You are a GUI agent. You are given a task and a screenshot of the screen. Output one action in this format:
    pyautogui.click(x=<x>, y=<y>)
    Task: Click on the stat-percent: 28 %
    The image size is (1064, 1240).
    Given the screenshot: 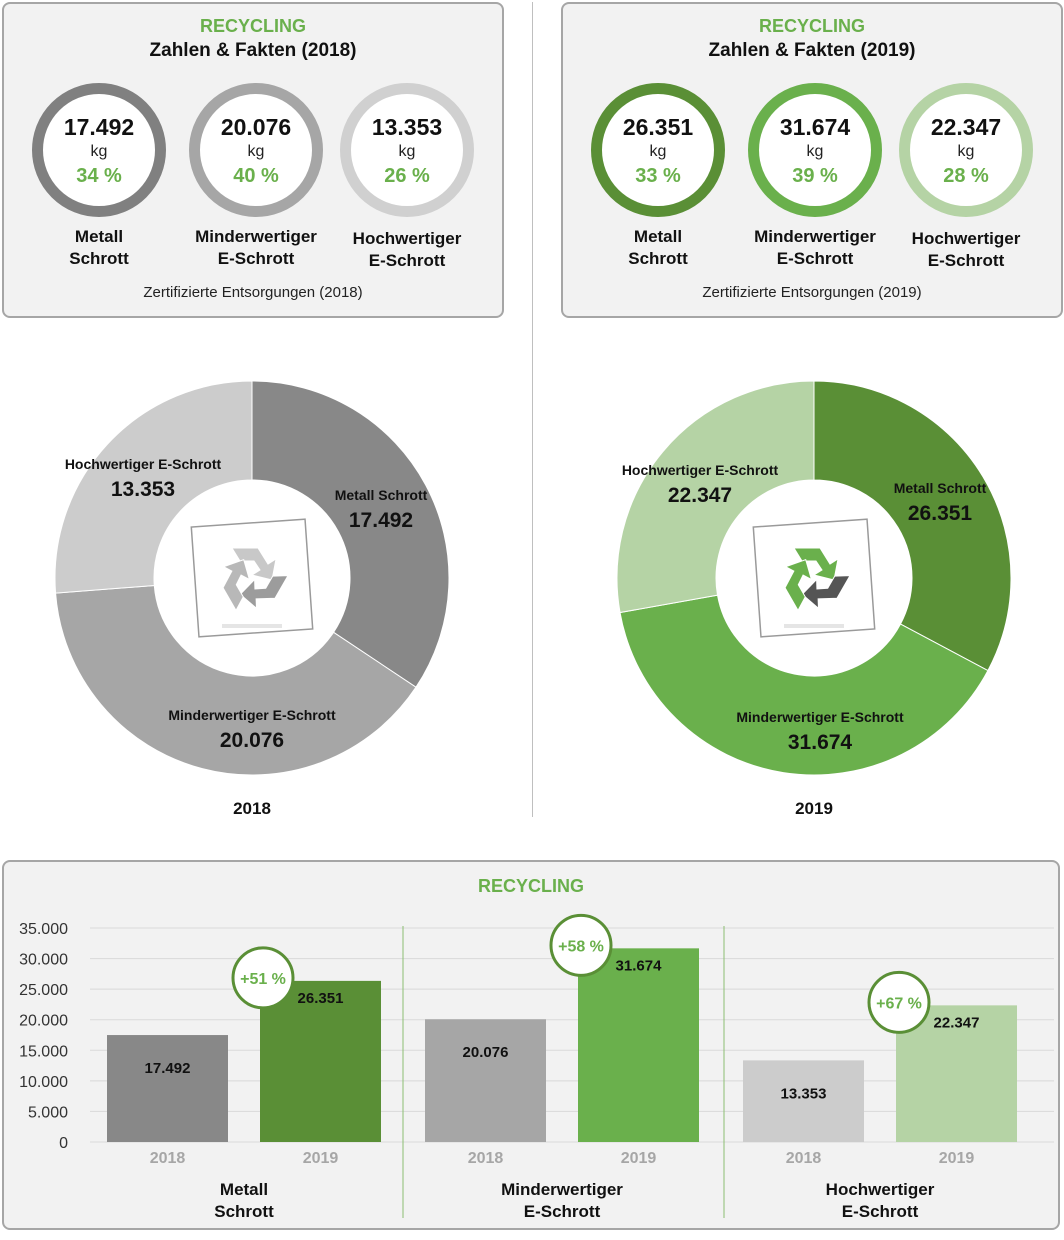 What is the action you would take?
    pyautogui.click(x=966, y=176)
    